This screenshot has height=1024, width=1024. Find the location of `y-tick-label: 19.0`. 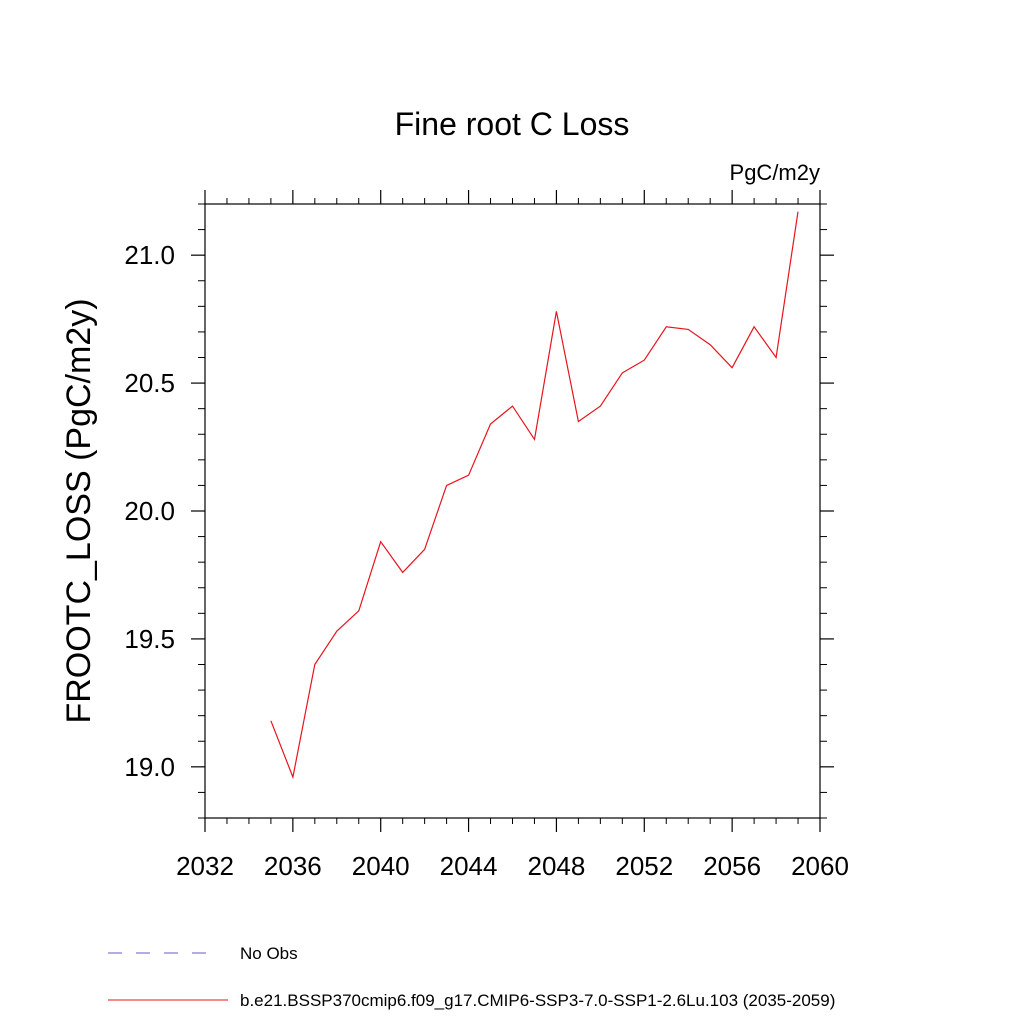

y-tick-label: 19.0 is located at coordinates (149, 767).